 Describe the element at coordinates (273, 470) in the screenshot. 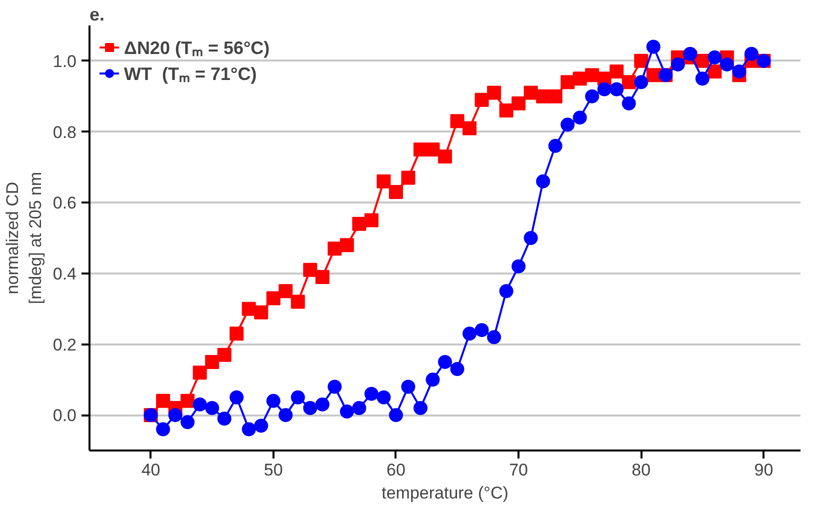

I see `x-tick-label: 50` at that location.